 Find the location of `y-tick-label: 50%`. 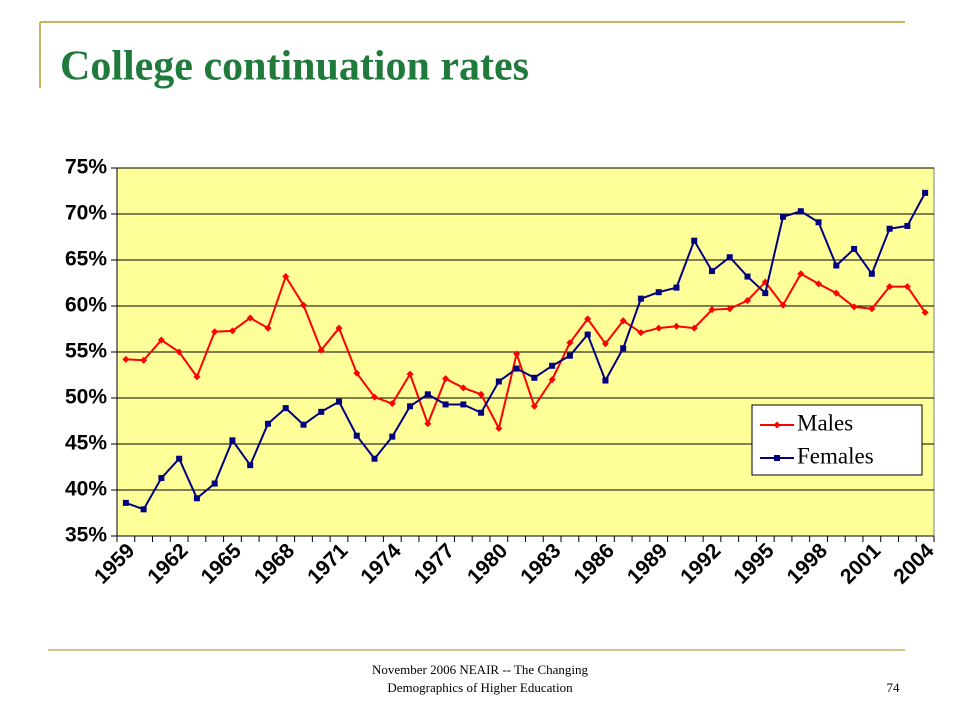

y-tick-label: 50% is located at coordinates (86, 397).